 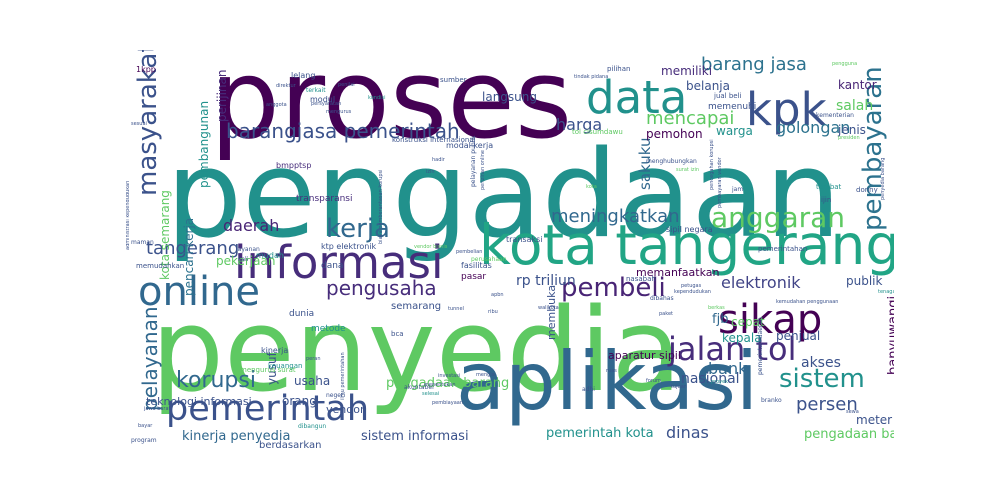 What do you see at coordinates (199, 401) in the screenshot?
I see `word-teknologi-informasi: teknologi informasi` at bounding box center [199, 401].